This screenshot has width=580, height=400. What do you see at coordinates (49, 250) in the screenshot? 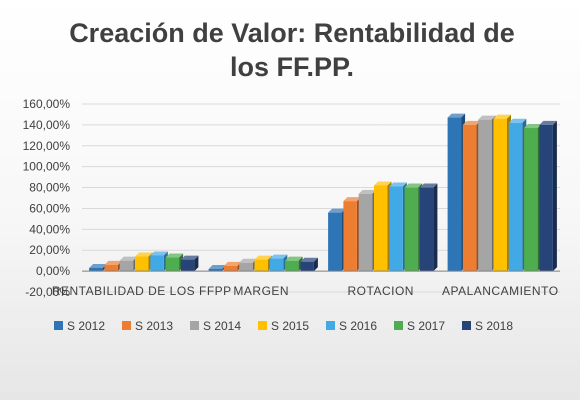
I see `y-tick-label: 20,00%` at bounding box center [49, 250].